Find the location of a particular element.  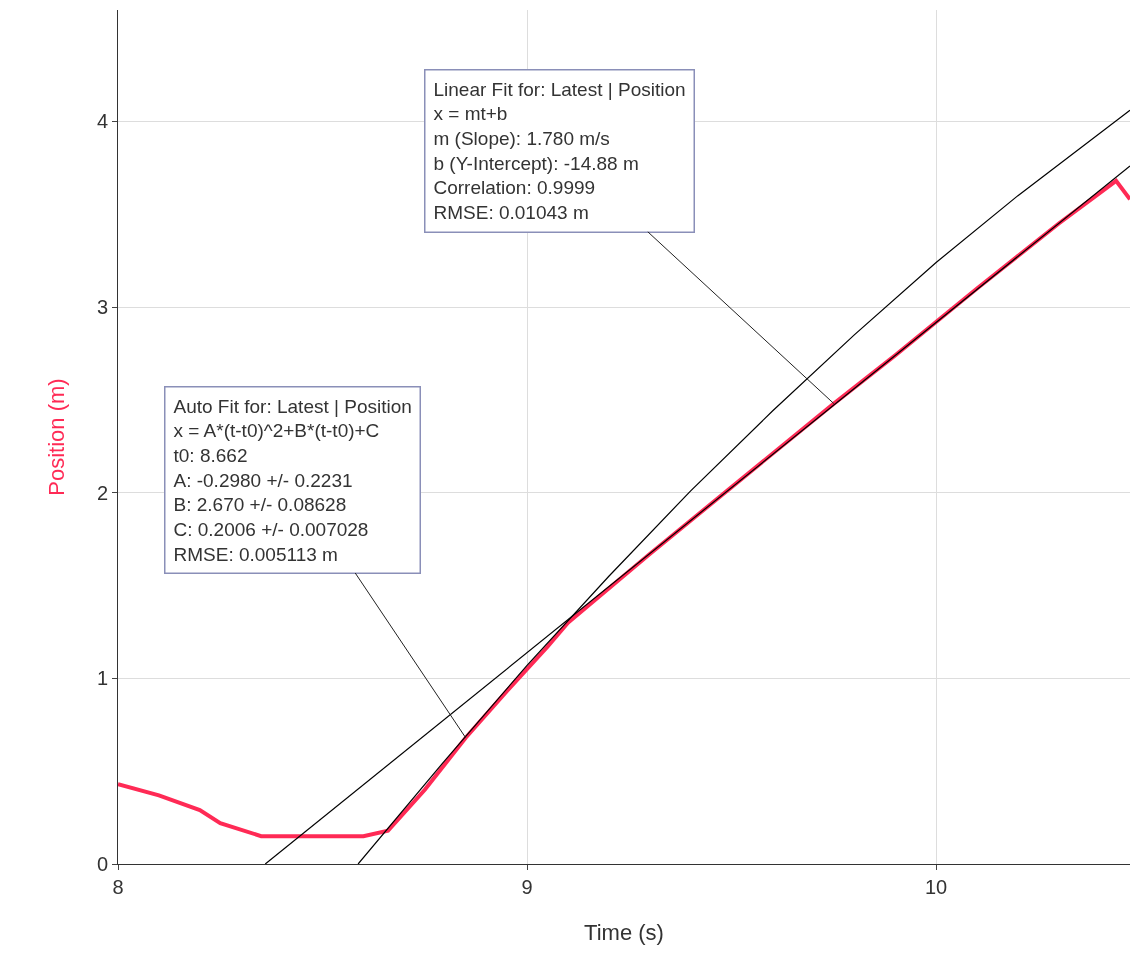

x-axis-title: Time (s) is located at coordinates (624, 932).